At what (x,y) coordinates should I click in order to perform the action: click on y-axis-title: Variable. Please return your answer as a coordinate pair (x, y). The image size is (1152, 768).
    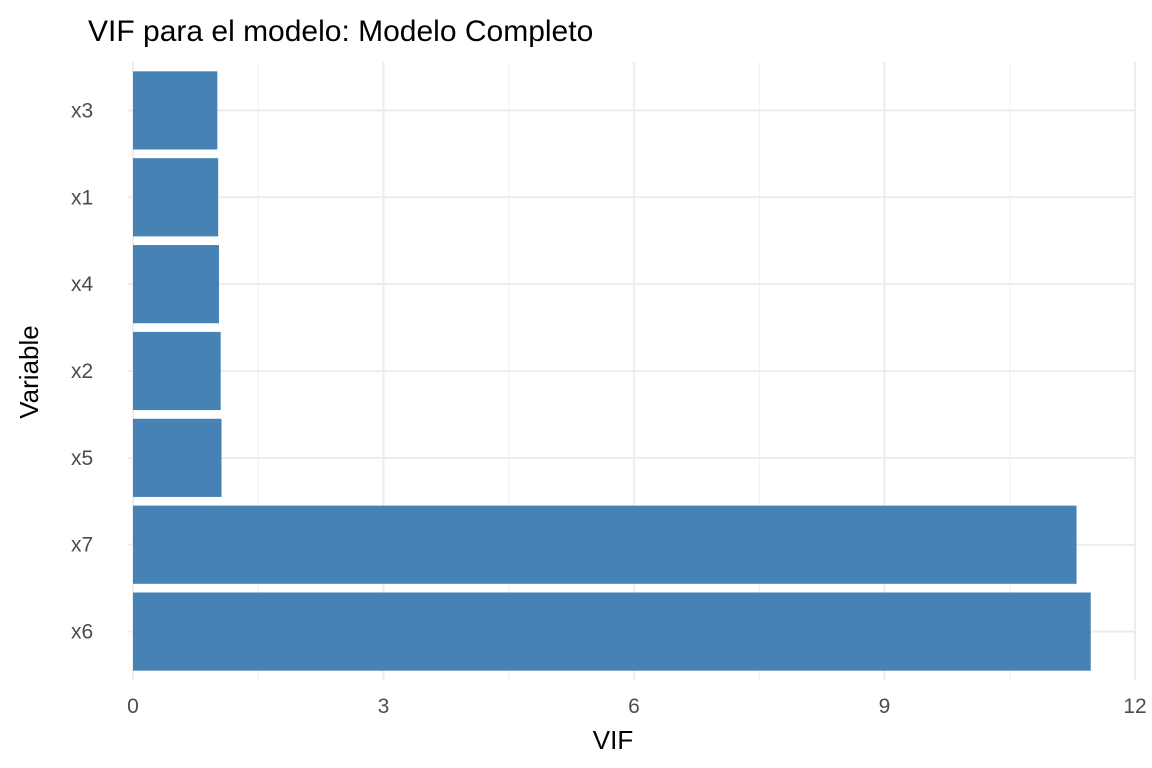
    Looking at the image, I should click on (29, 371).